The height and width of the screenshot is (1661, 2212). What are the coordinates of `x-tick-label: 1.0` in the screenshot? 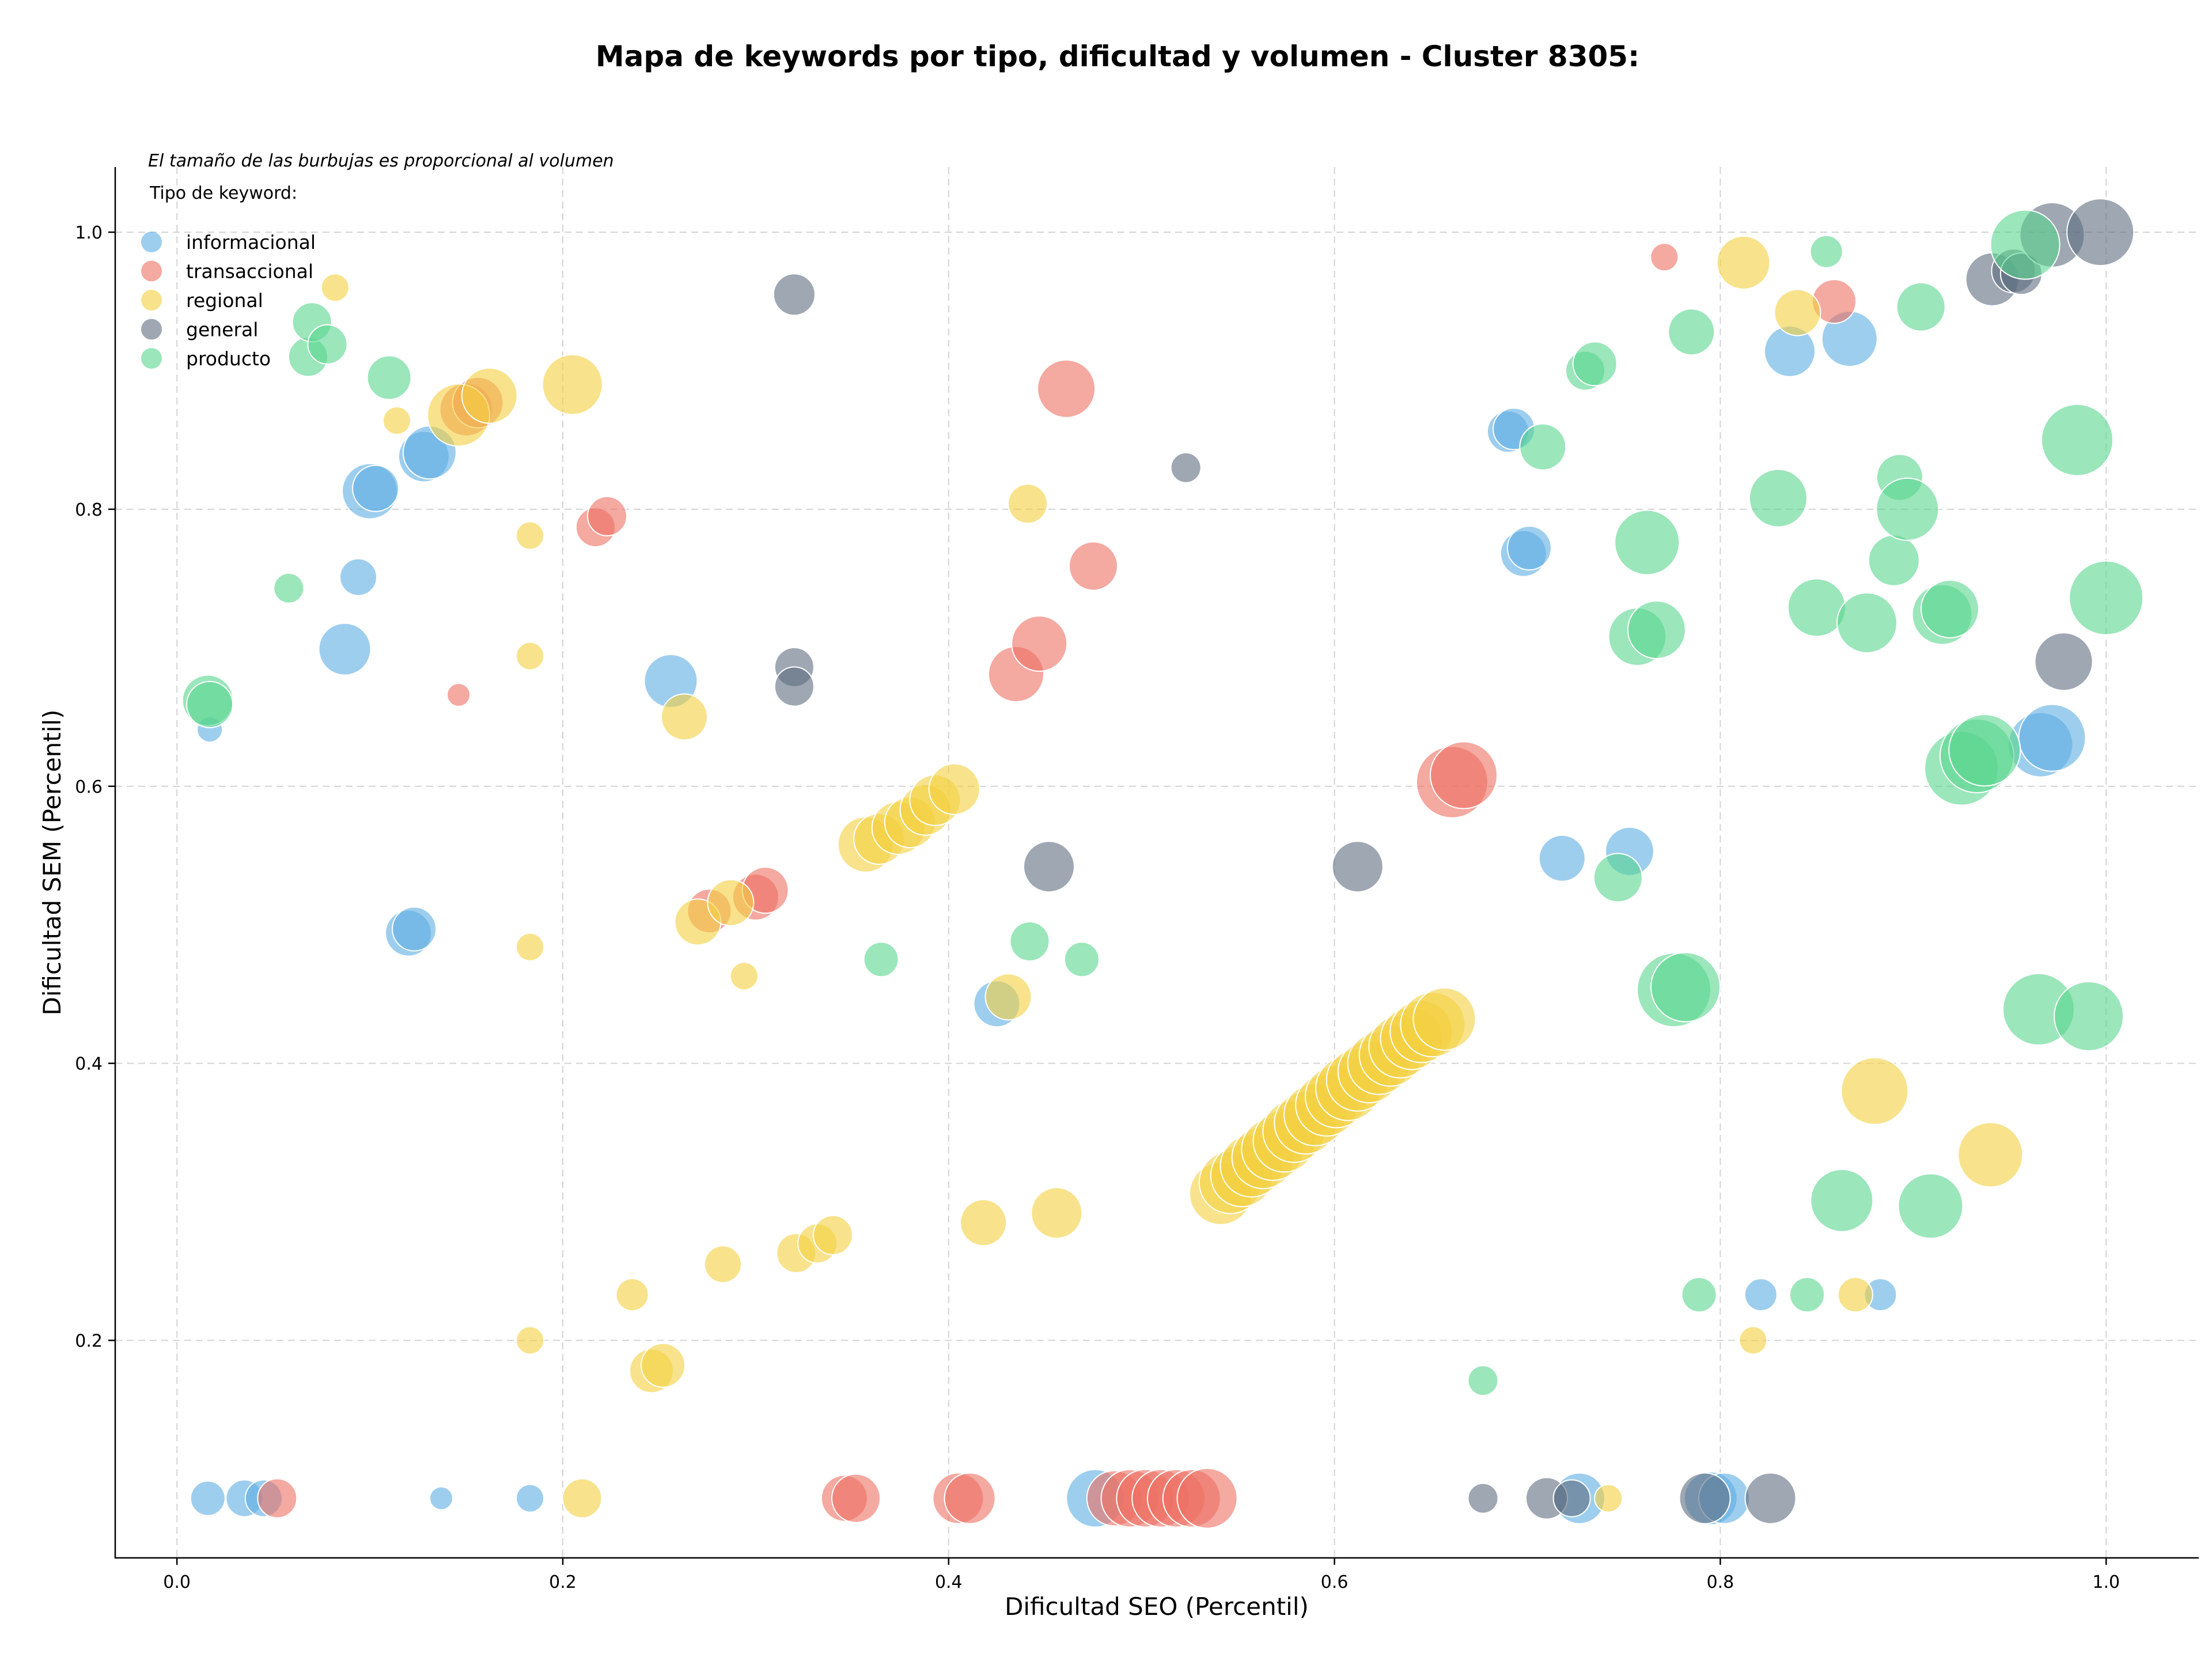 It's located at (2106, 1582).